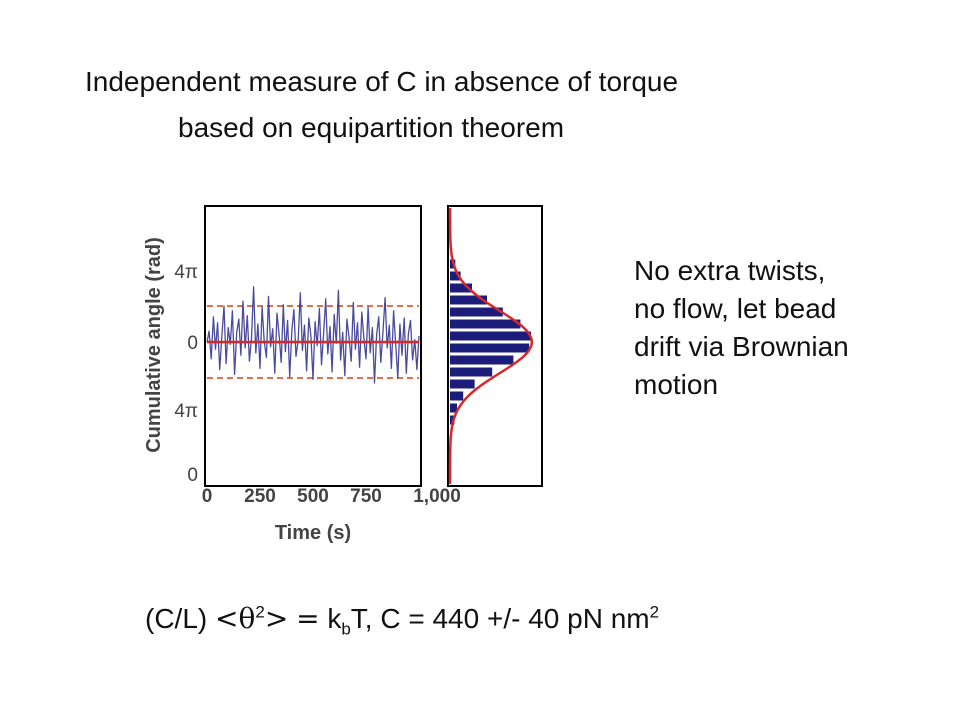  What do you see at coordinates (186, 374) in the screenshot?
I see `y-tick-labels: 4π 0 4π 0` at bounding box center [186, 374].